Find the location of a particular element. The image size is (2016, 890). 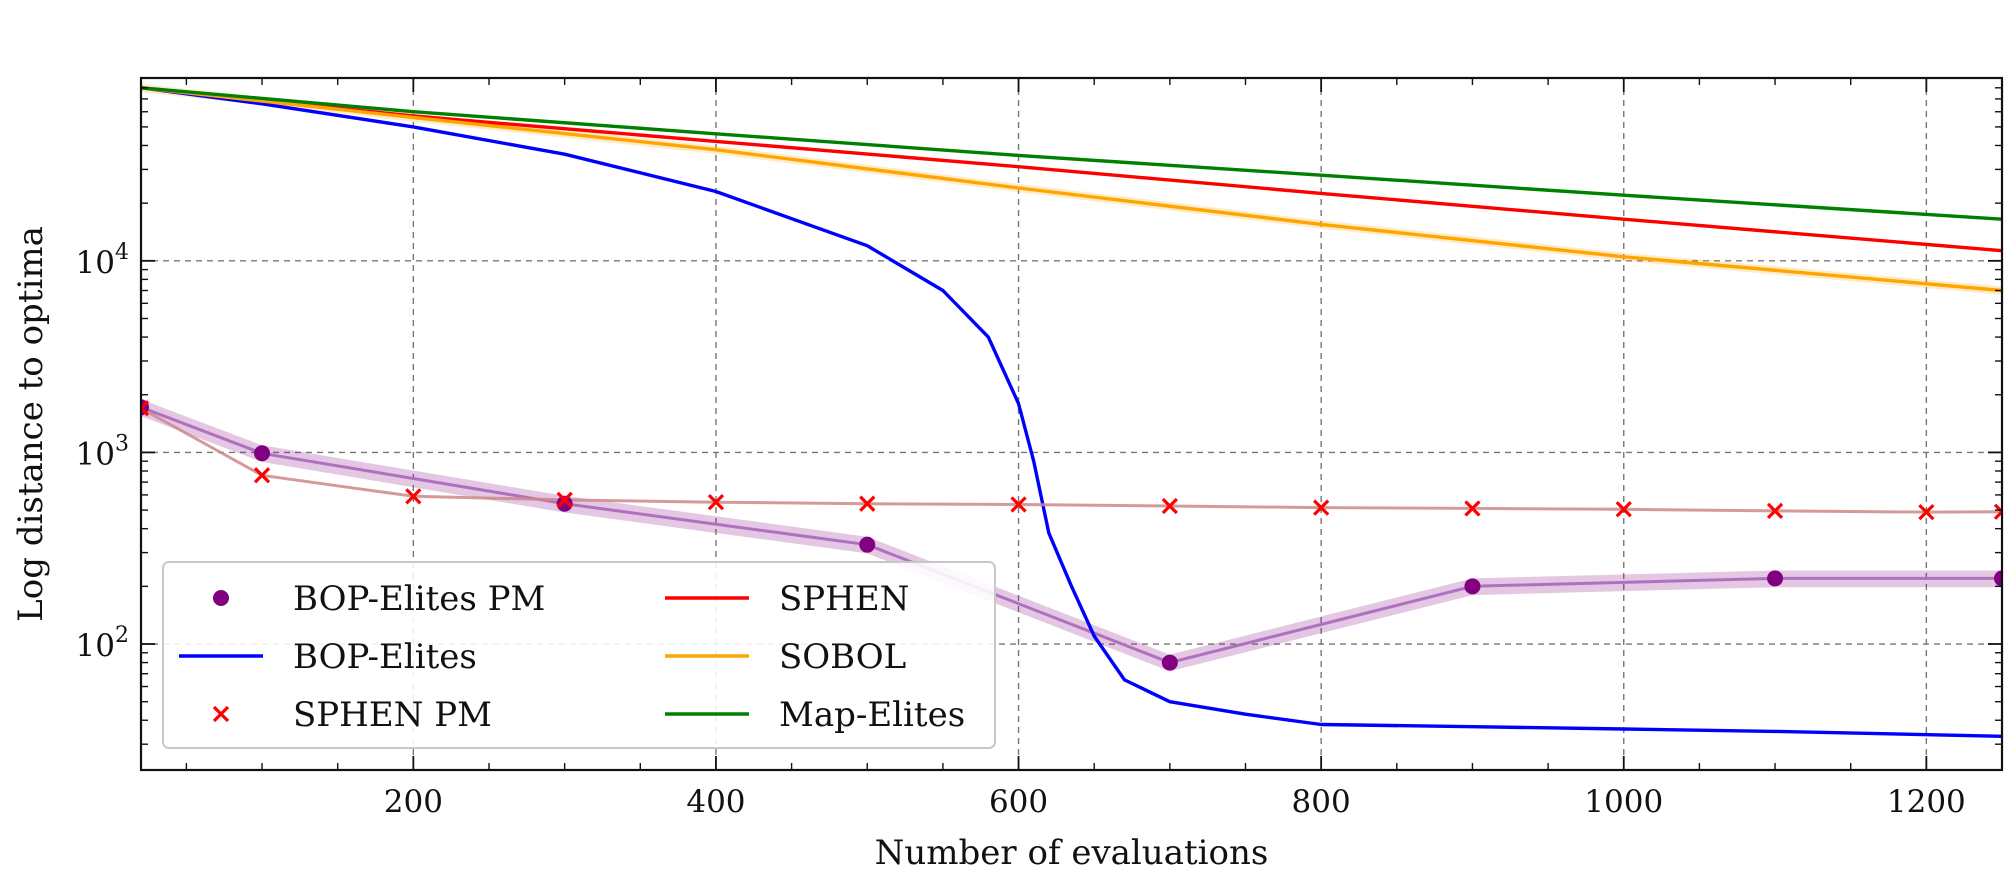

x-tick-label: 800 is located at coordinates (1321, 802).